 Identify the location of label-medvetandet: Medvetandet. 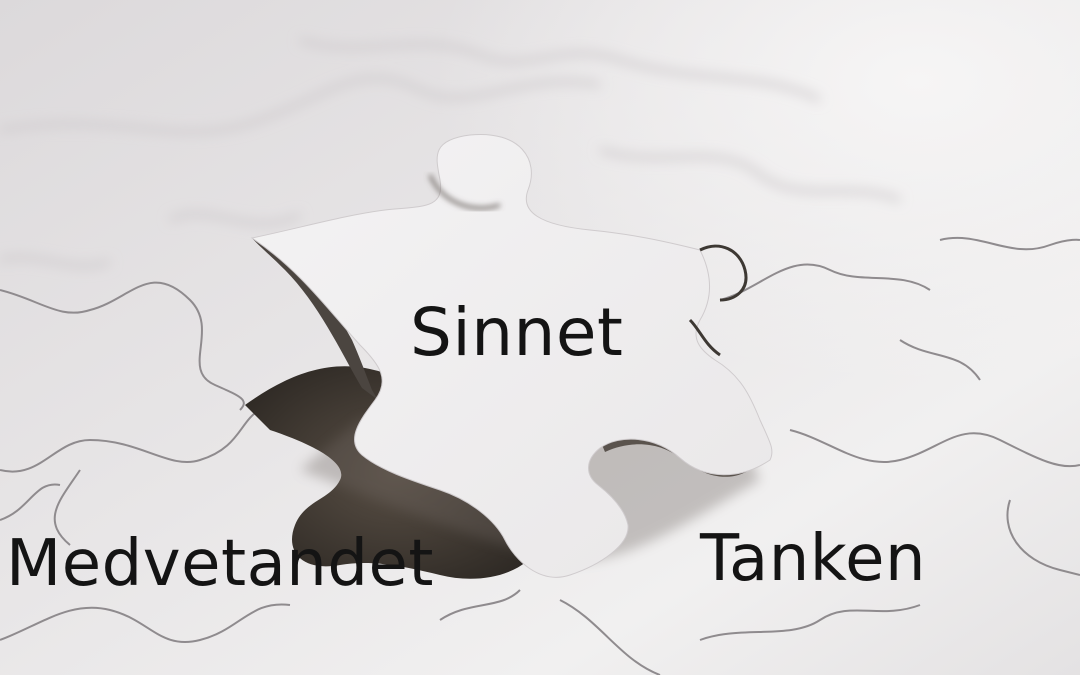
(220, 564).